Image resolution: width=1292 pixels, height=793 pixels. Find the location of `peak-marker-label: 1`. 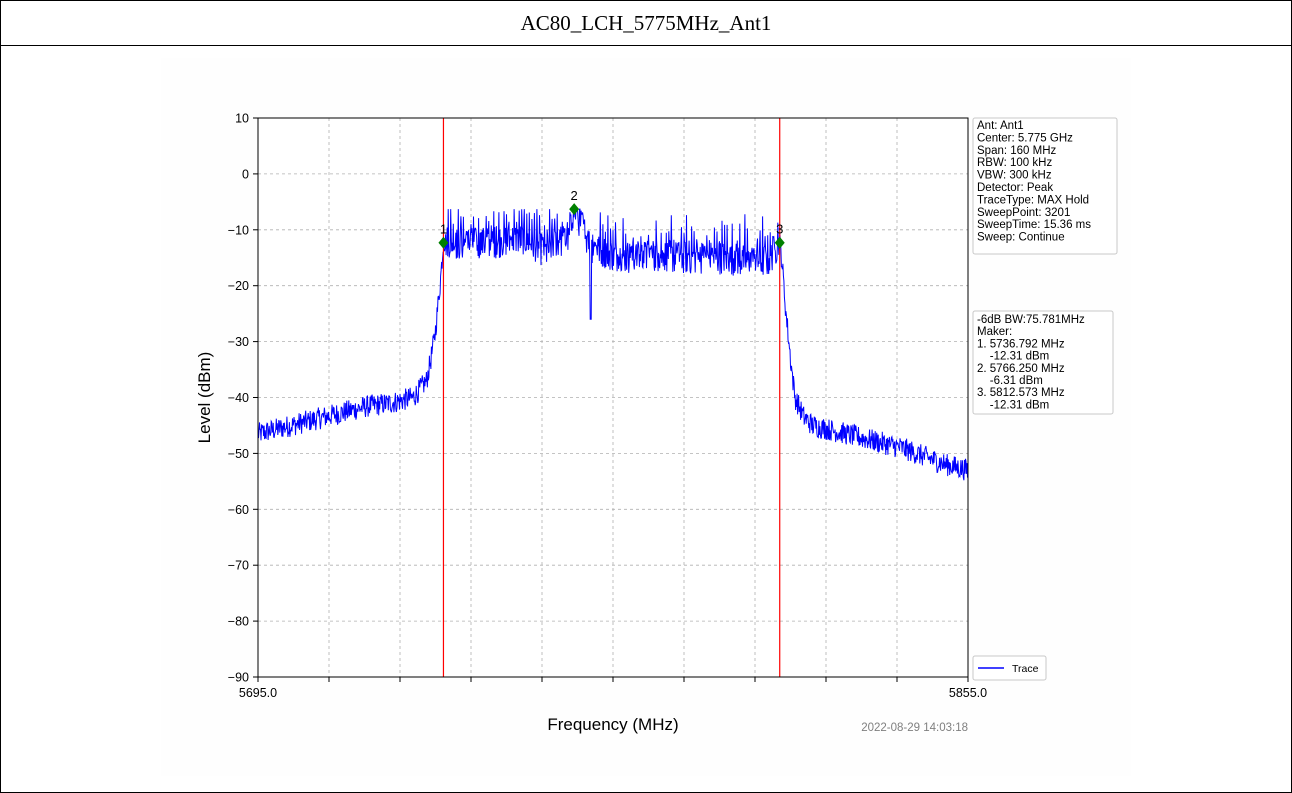

peak-marker-label: 1 is located at coordinates (443, 229).